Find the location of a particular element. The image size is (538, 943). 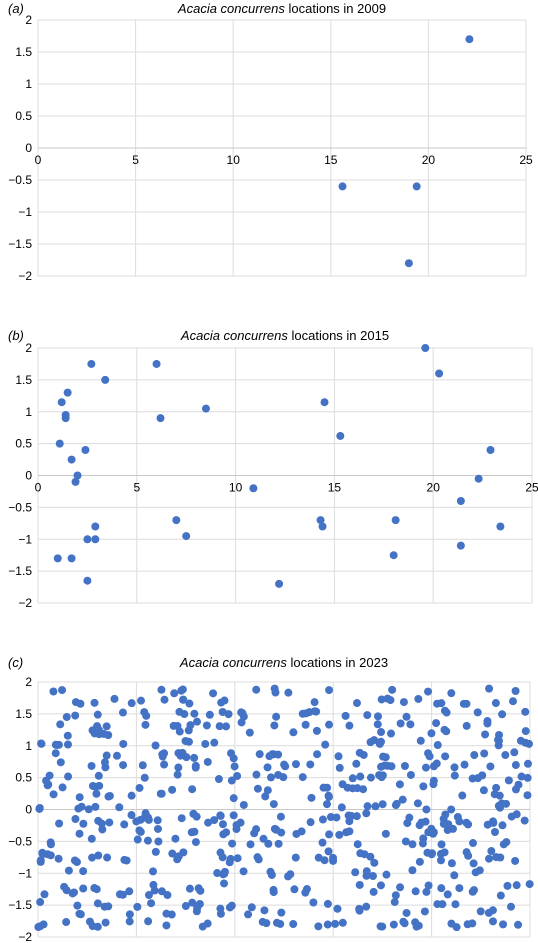

title-rest: locations in 2023 is located at coordinates (337, 662).